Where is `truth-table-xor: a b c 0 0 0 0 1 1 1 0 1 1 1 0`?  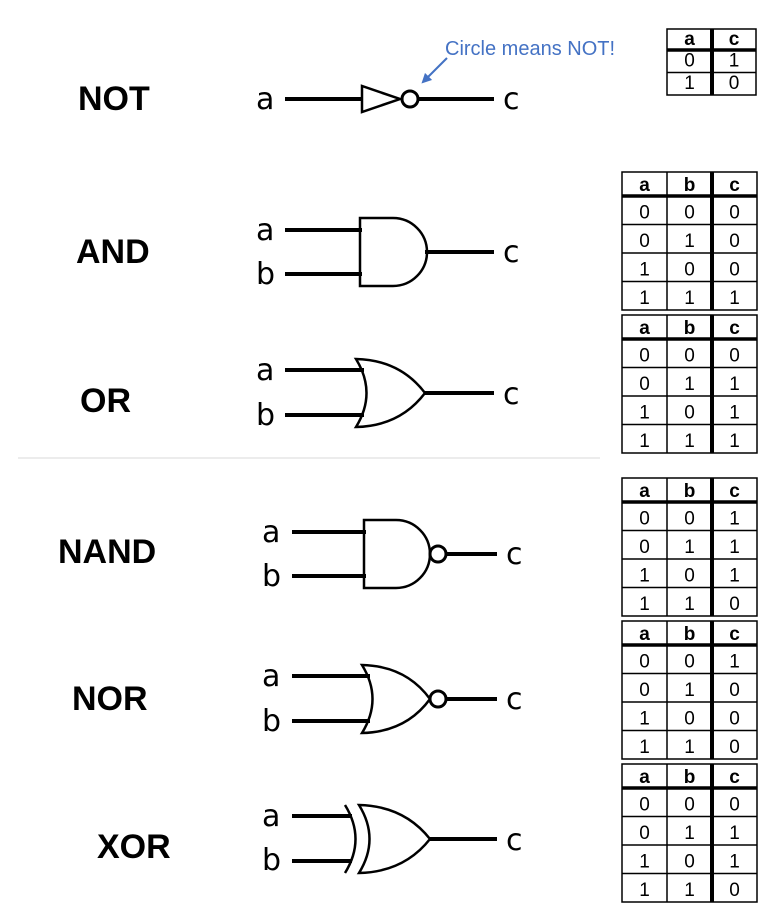 truth-table-xor: a b c 0 0 0 0 1 1 1 0 1 1 1 0 is located at coordinates (689, 833).